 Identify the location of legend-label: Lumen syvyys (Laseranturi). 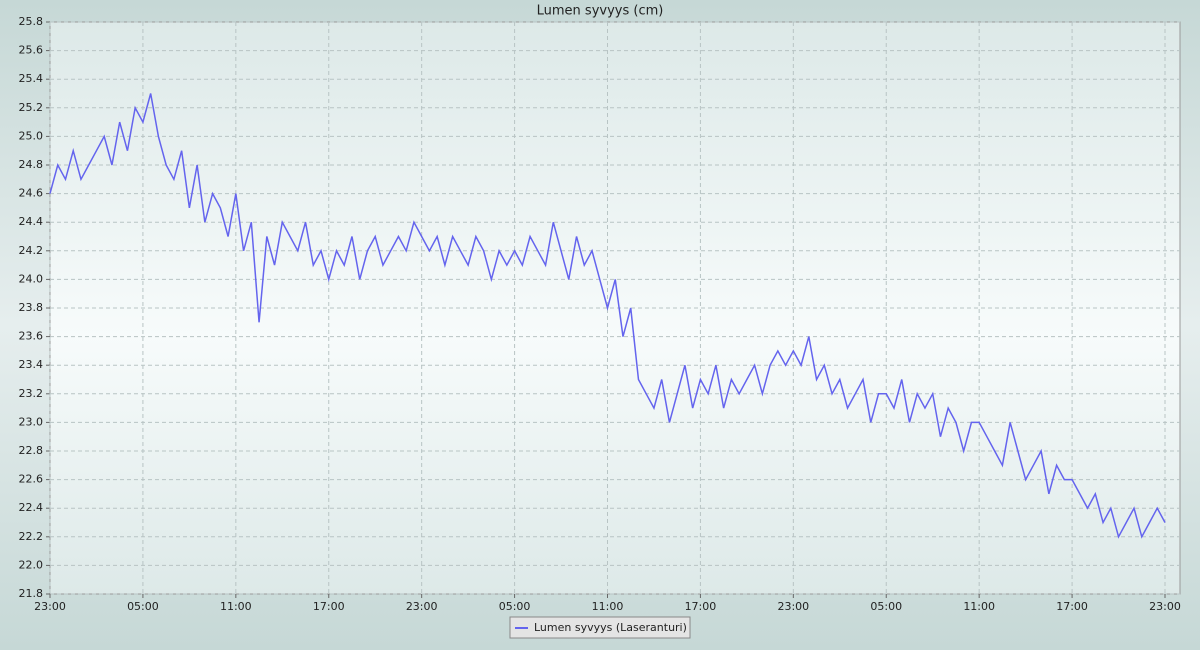
(610, 627).